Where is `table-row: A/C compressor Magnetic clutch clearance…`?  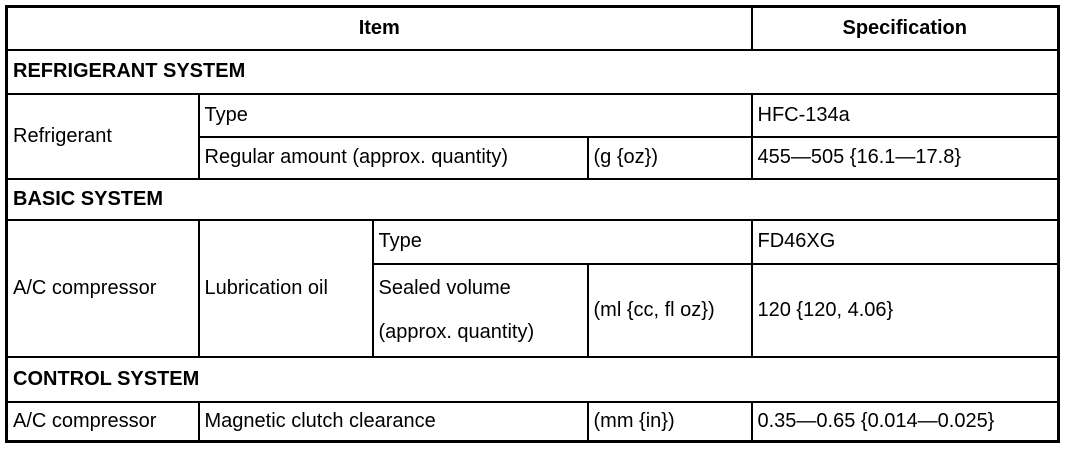
table-row: A/C compressor Magnetic clutch clearance… is located at coordinates (532, 421).